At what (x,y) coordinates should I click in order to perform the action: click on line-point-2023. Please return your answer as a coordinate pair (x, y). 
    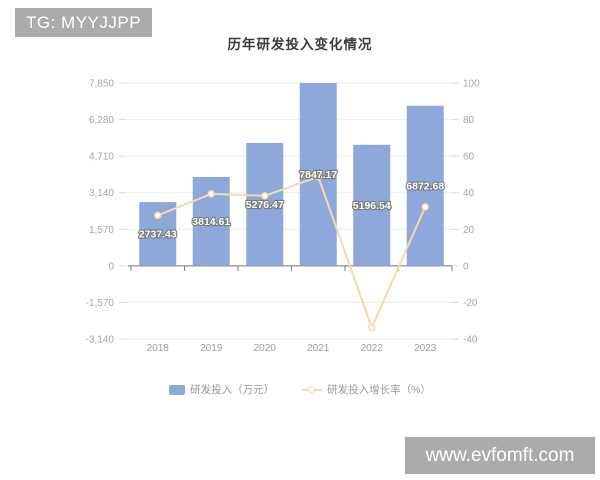
    Looking at the image, I should click on (425, 207).